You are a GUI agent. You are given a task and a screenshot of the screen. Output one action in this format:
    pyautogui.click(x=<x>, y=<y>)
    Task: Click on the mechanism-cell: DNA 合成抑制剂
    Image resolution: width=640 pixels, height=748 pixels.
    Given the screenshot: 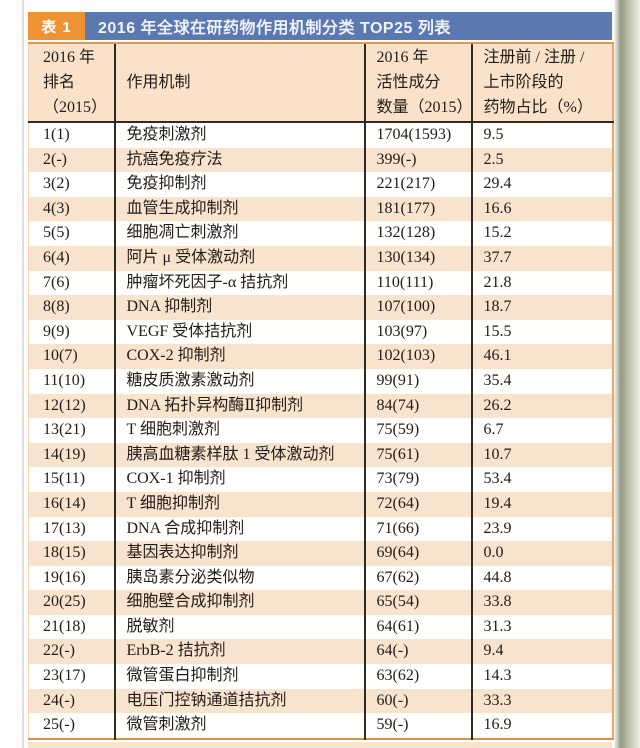 What is the action you would take?
    pyautogui.click(x=239, y=529)
    